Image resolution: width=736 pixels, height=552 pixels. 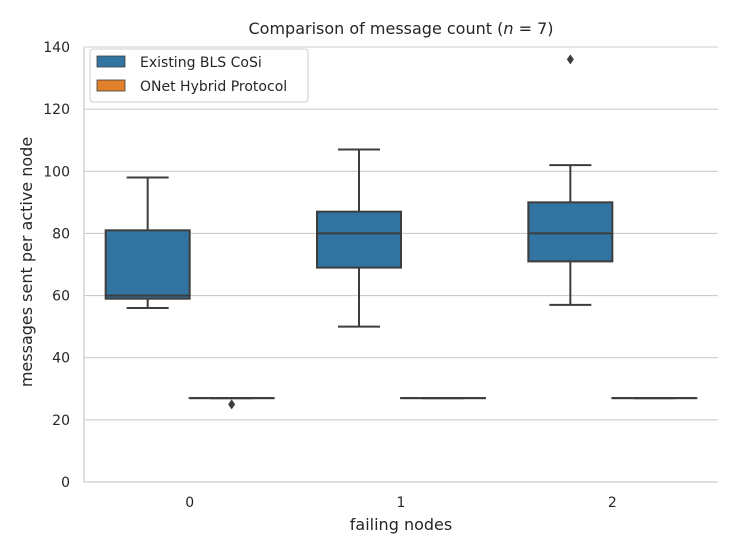 I want to click on x-tick-label-0: 0, so click(x=189, y=503).